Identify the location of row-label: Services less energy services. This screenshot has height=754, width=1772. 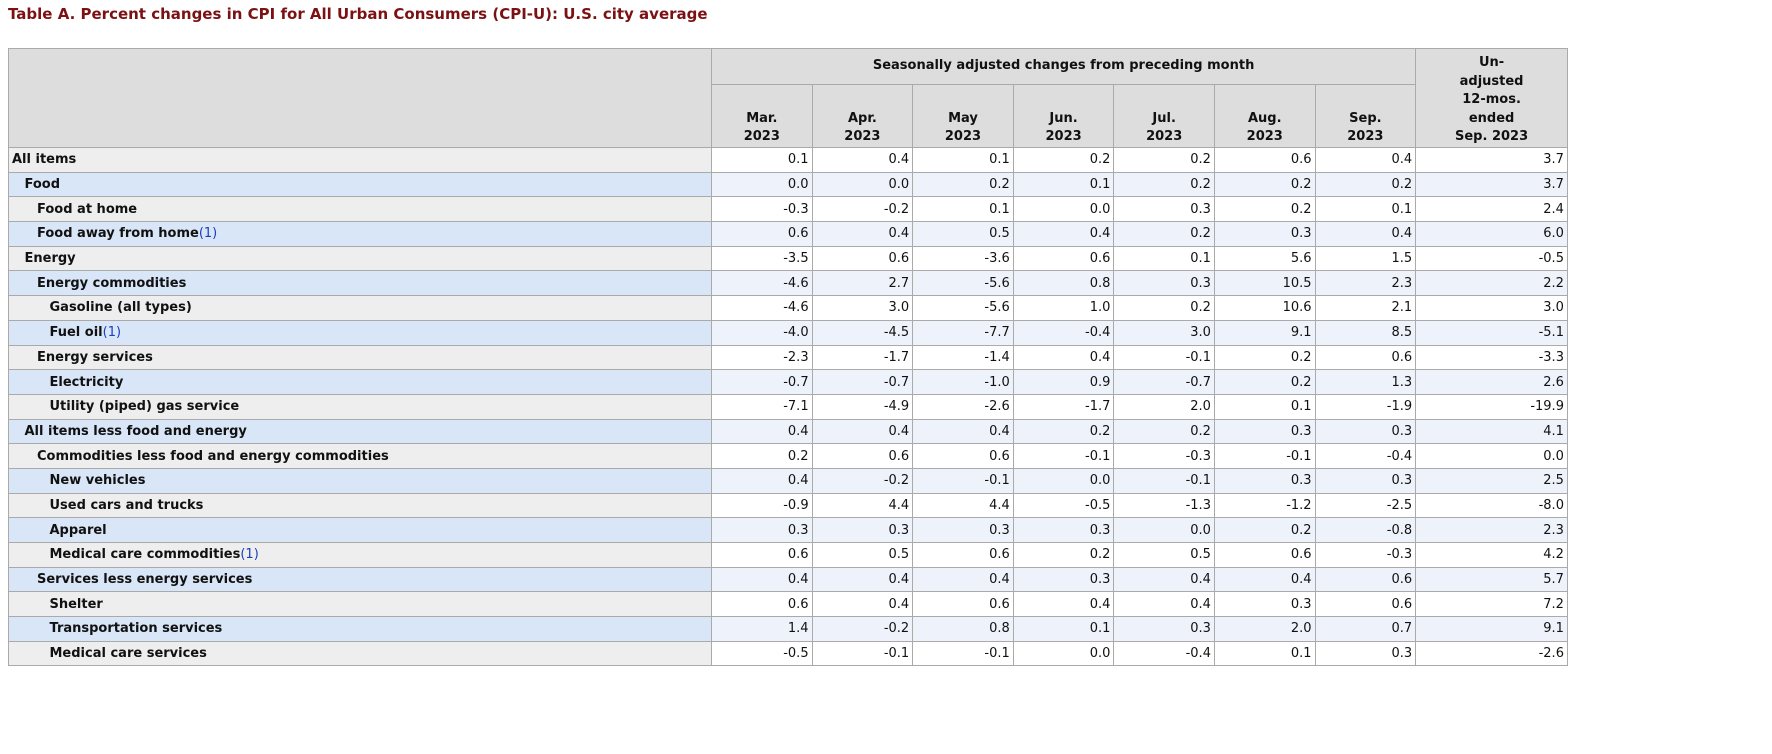
(145, 580).